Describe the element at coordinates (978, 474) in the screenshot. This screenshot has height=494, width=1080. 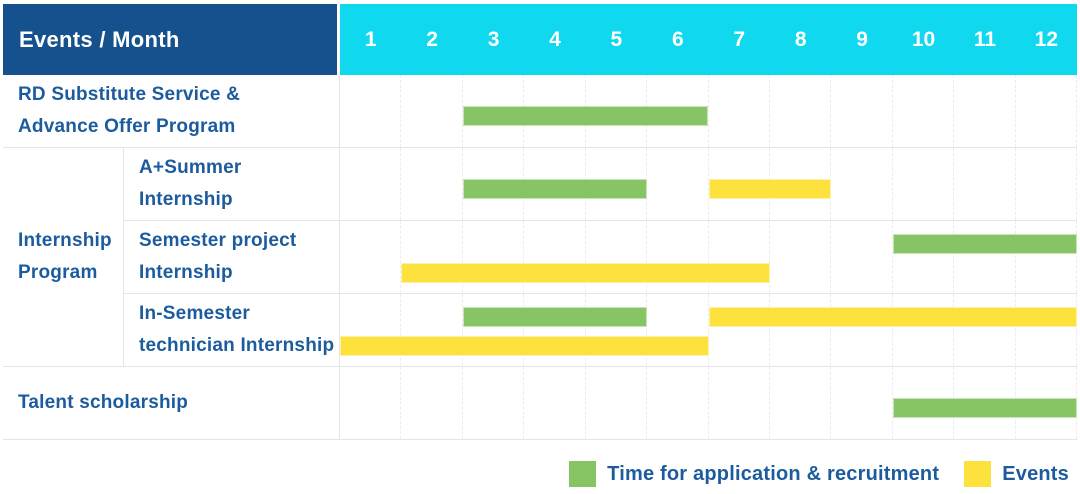
I see `event-color-swatch` at that location.